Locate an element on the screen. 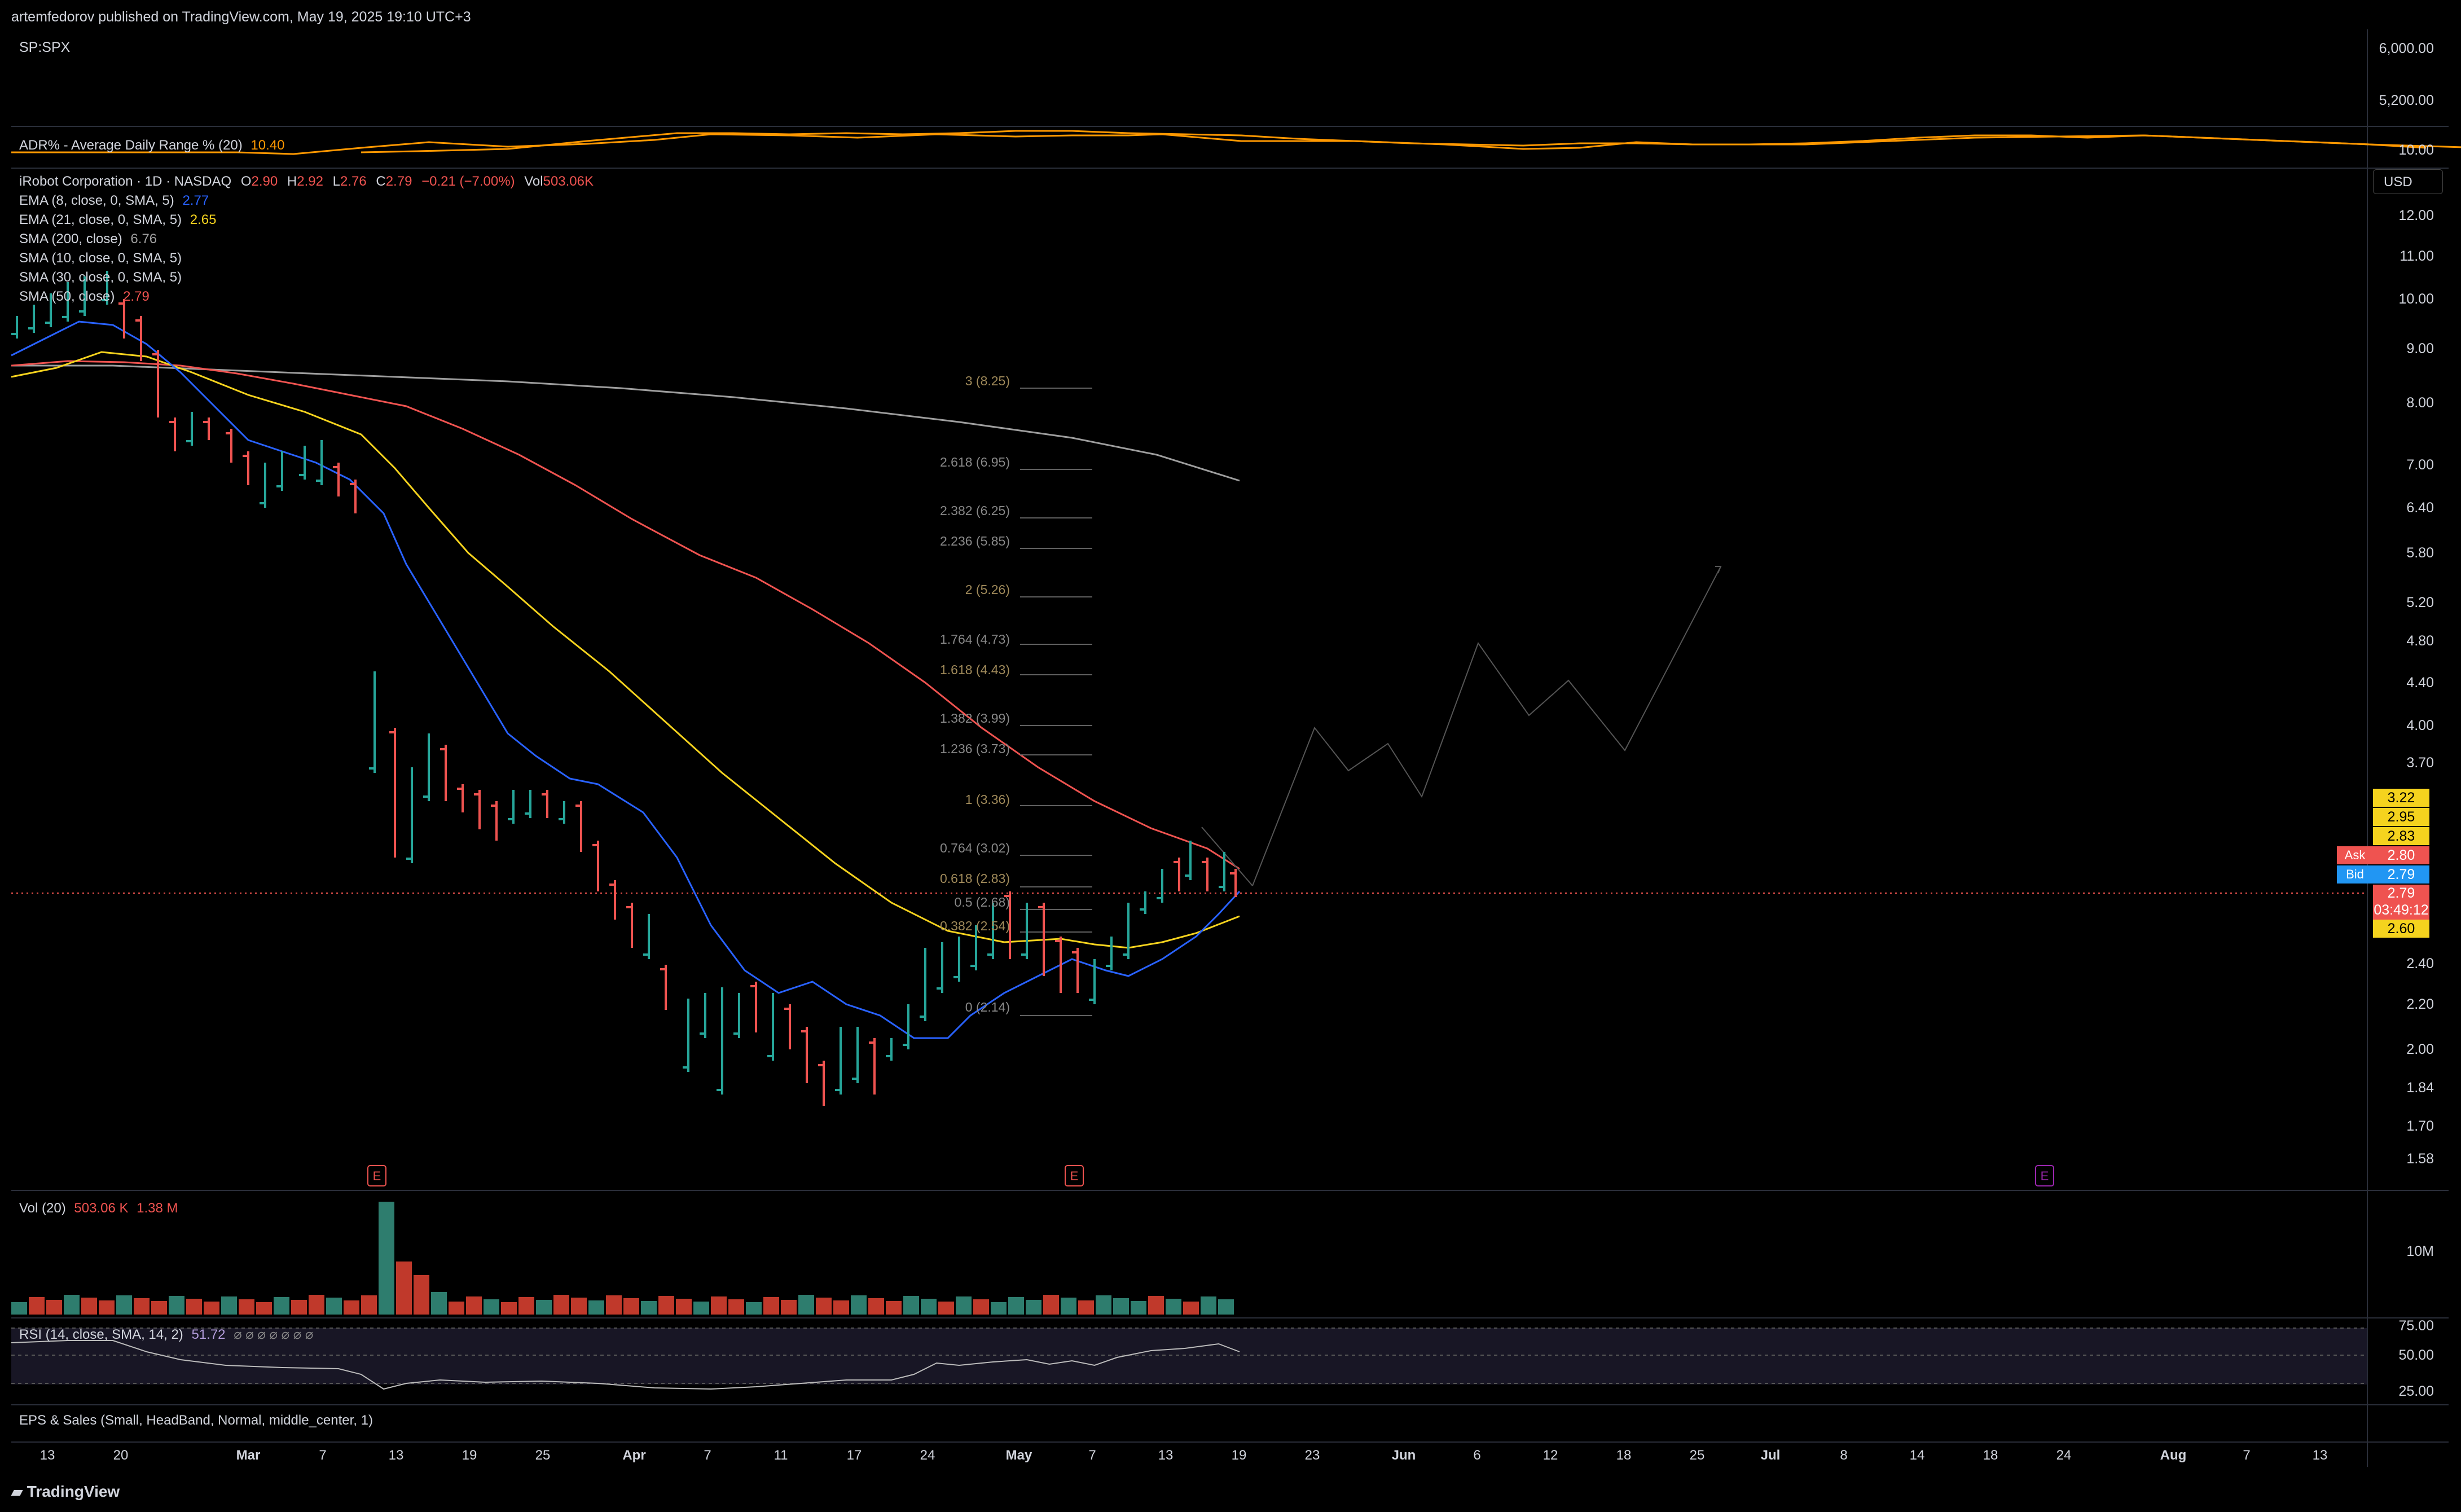  earnings-marker-1: E is located at coordinates (377, 1176).